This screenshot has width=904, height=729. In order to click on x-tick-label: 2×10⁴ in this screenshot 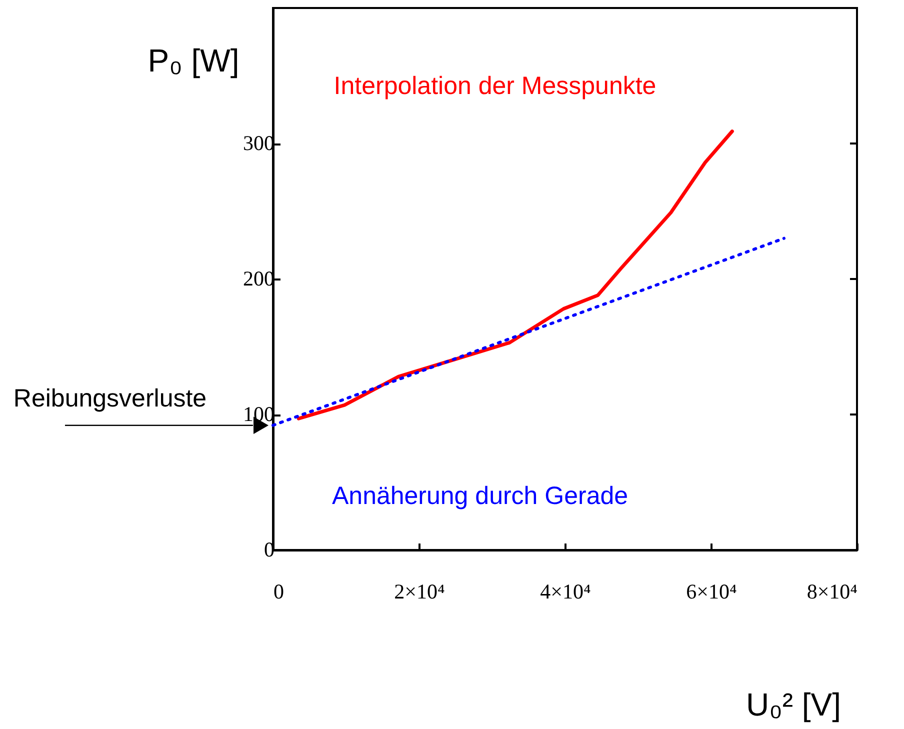, I will do `click(419, 592)`.